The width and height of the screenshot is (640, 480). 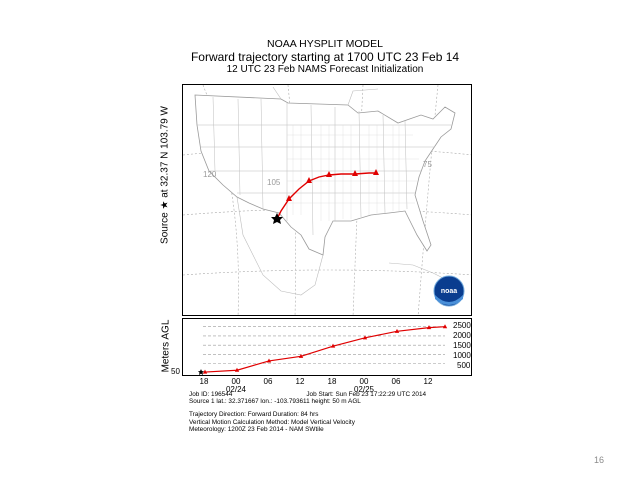 I want to click on date-label: 02/25, so click(x=364, y=389).